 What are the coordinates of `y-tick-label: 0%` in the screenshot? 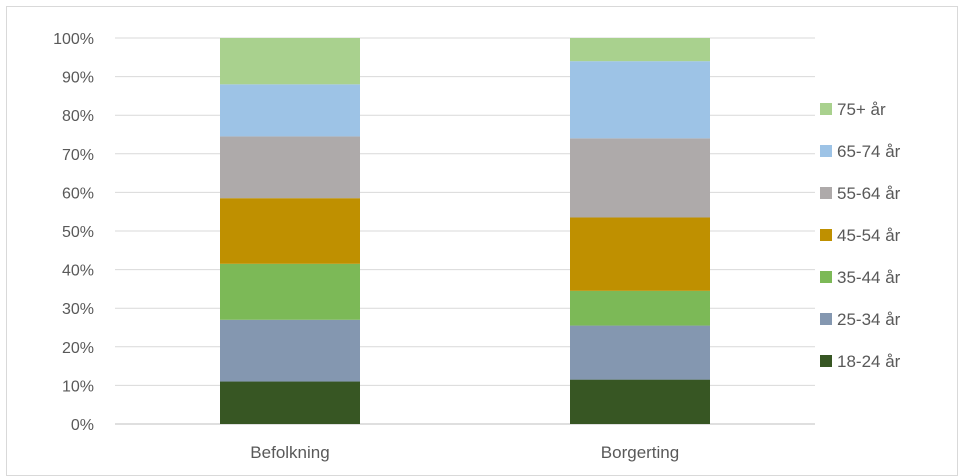 It's located at (82, 425).